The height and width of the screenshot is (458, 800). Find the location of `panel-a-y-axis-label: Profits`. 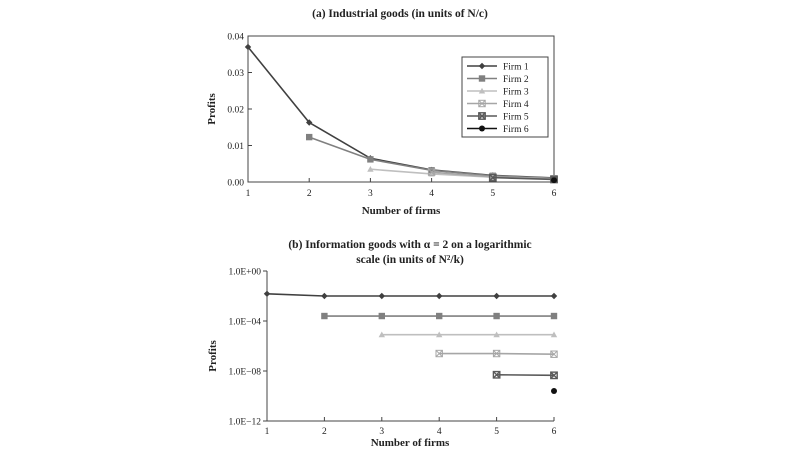

panel-a-y-axis-label: Profits is located at coordinates (212, 109).